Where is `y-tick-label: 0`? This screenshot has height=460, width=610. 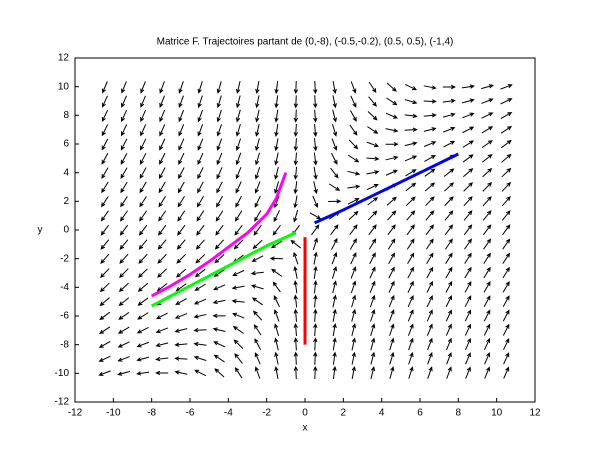
y-tick-label: 0 is located at coordinates (66, 230).